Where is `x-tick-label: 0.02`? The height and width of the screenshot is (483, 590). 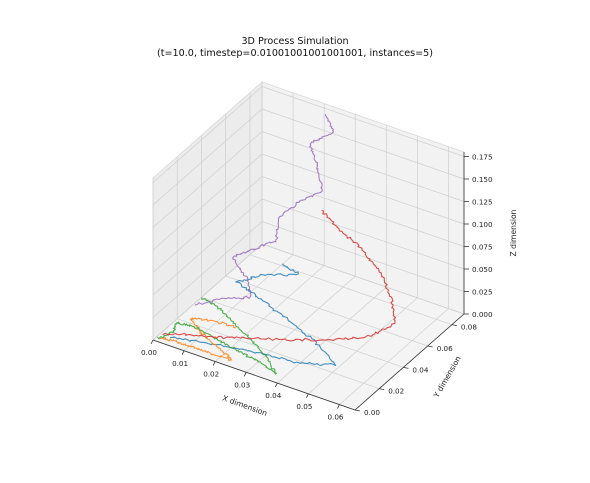 x-tick-label: 0.02 is located at coordinates (211, 374).